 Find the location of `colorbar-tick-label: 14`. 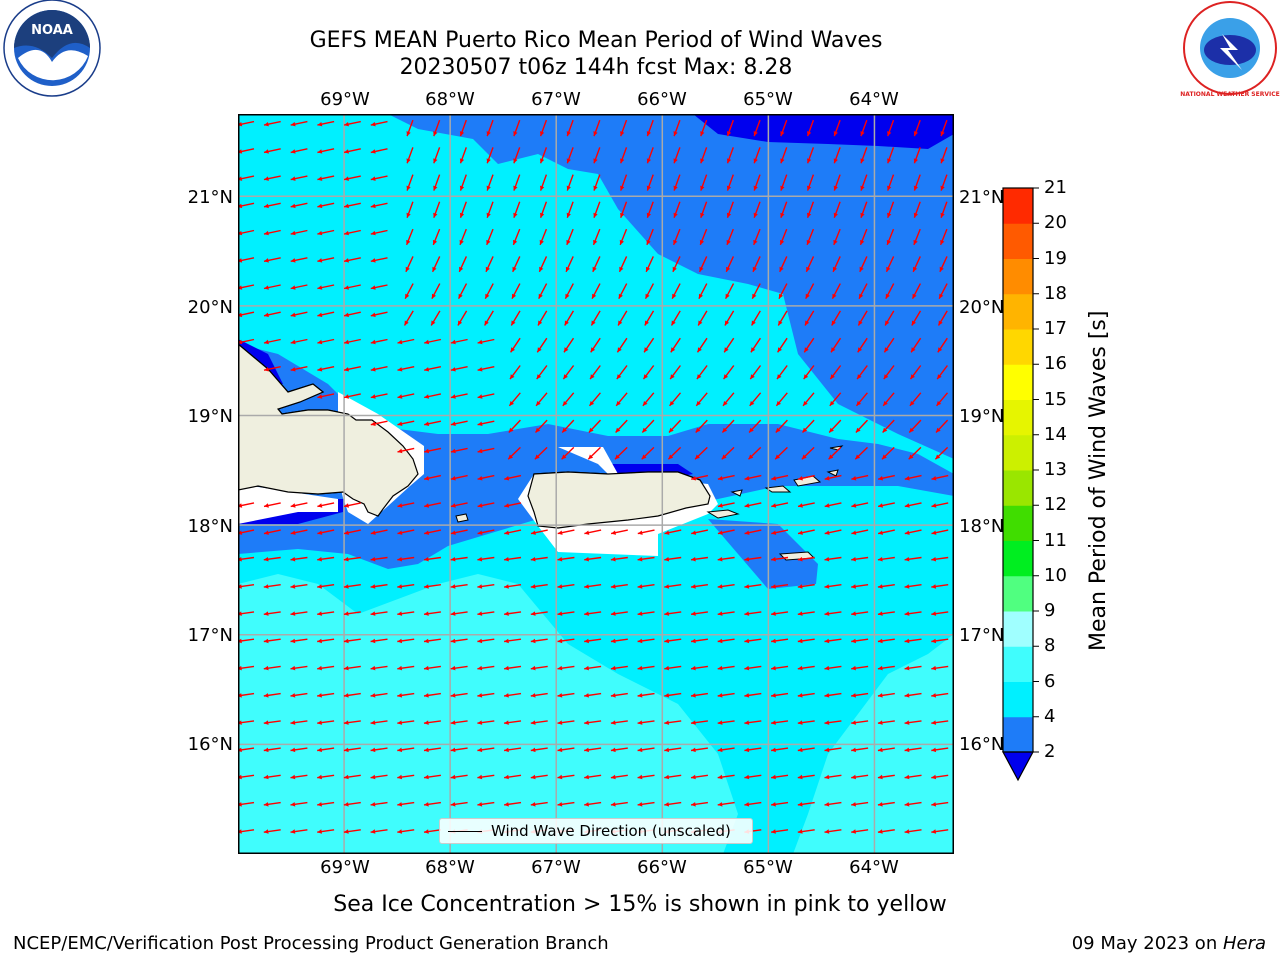

colorbar-tick-label: 14 is located at coordinates (1055, 434).